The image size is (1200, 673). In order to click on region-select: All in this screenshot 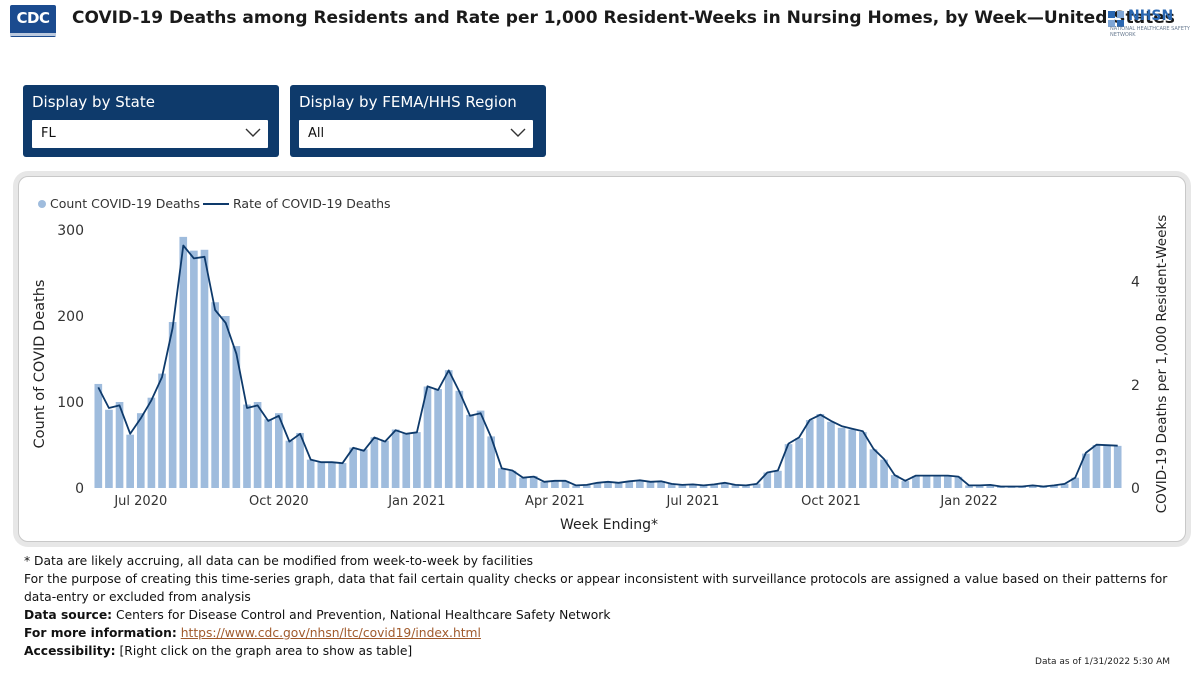, I will do `click(416, 134)`.